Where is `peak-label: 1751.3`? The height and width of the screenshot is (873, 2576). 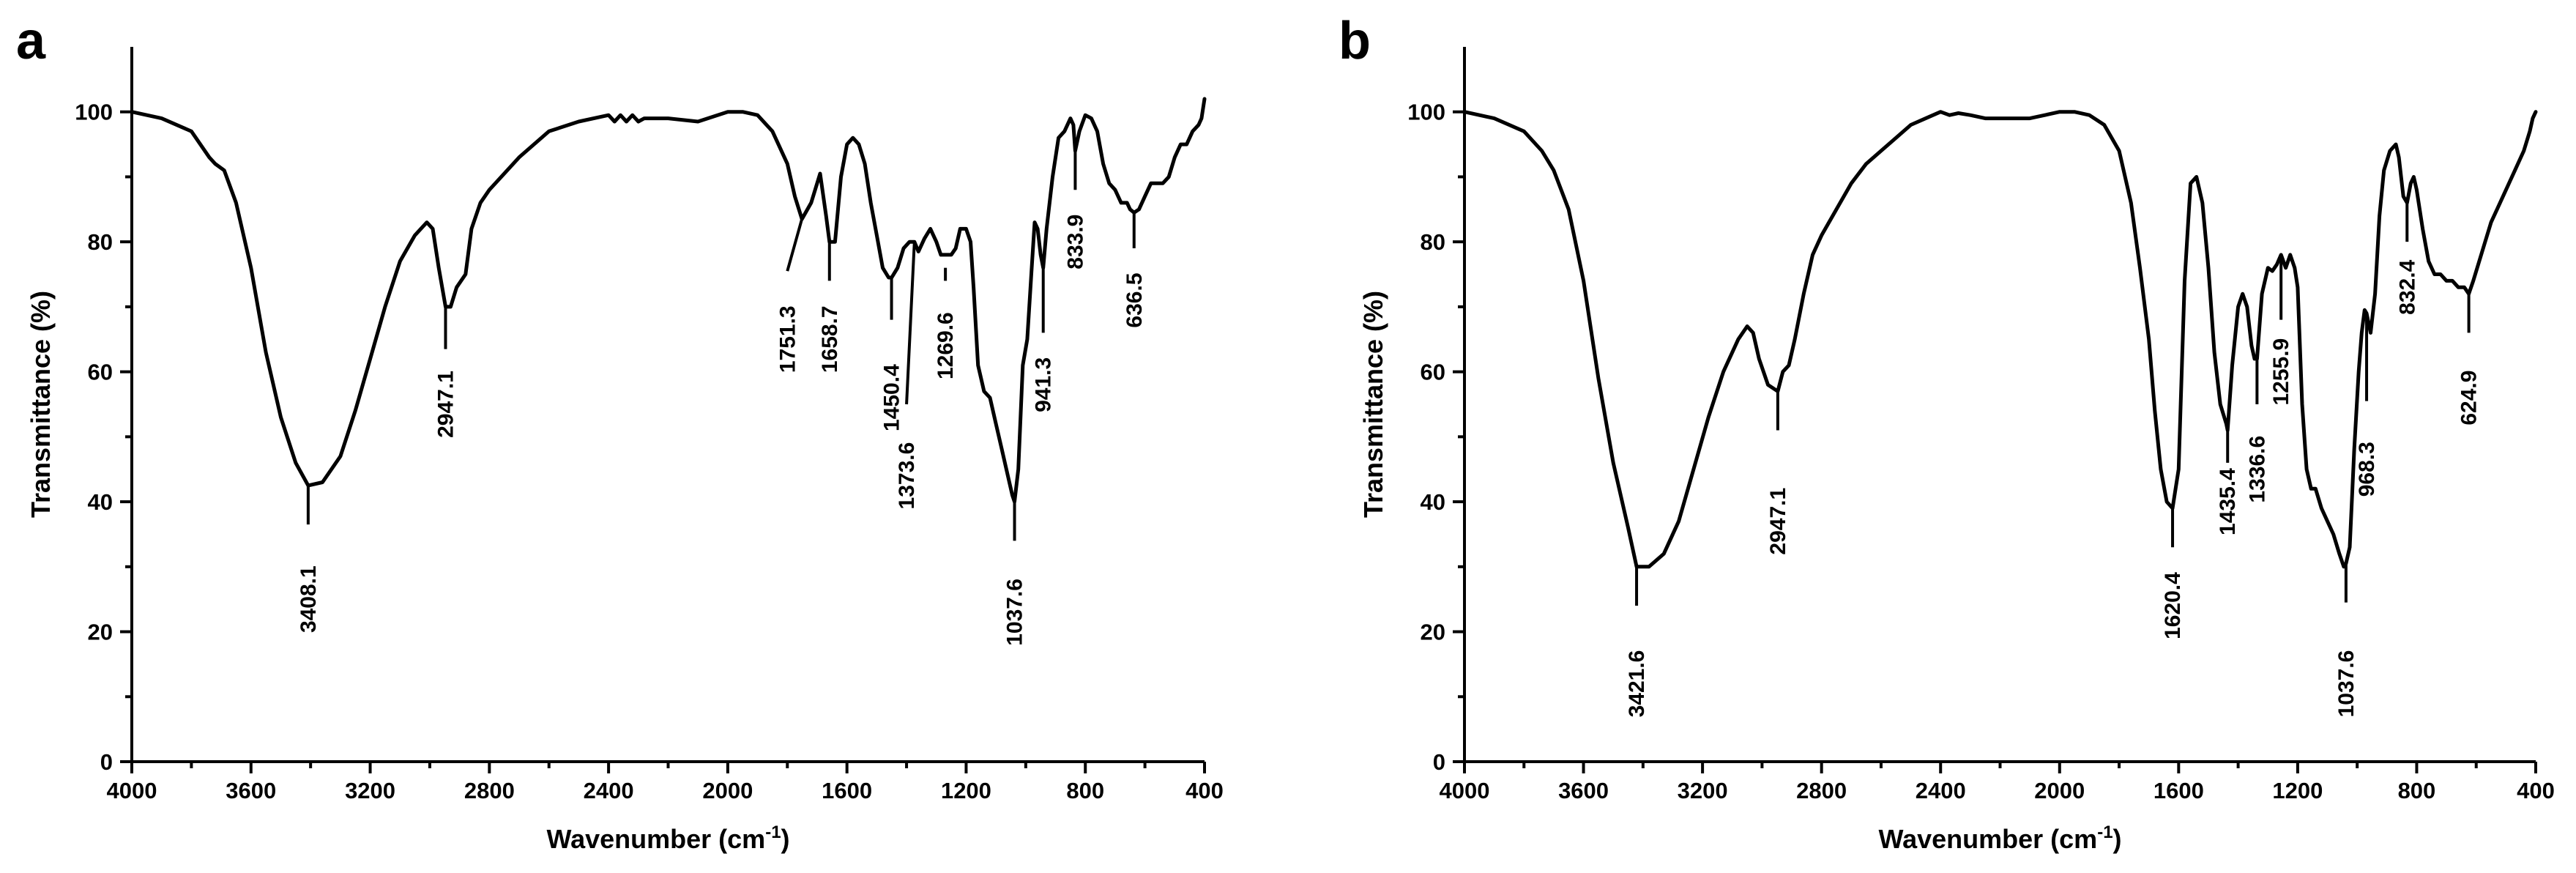
peak-label: 1751.3 is located at coordinates (787, 339).